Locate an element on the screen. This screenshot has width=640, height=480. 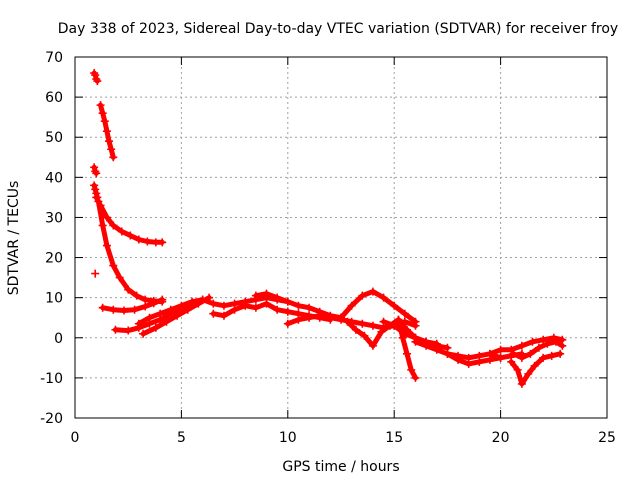
x-tick-label: 20 is located at coordinates (501, 438).